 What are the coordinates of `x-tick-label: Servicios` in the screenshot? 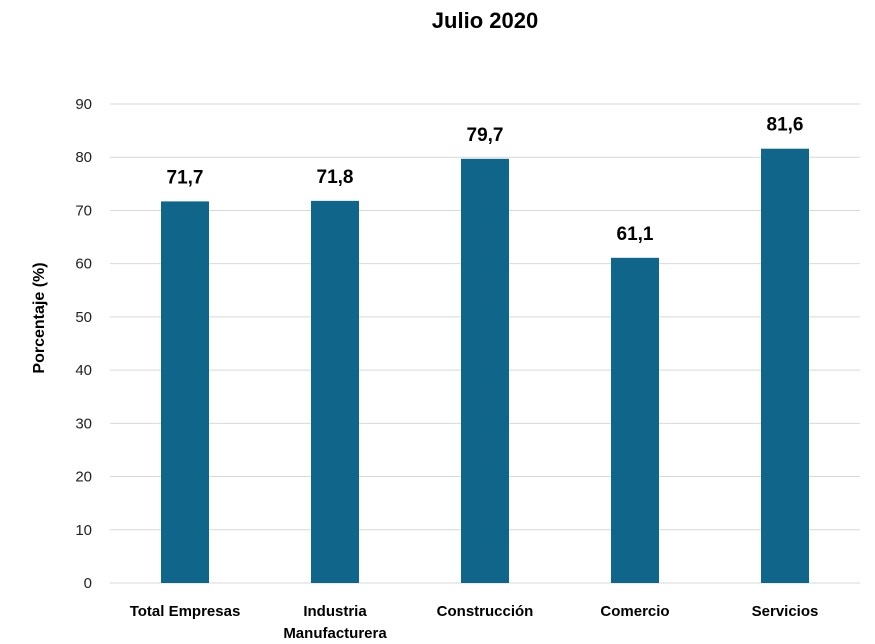 It's located at (785, 611).